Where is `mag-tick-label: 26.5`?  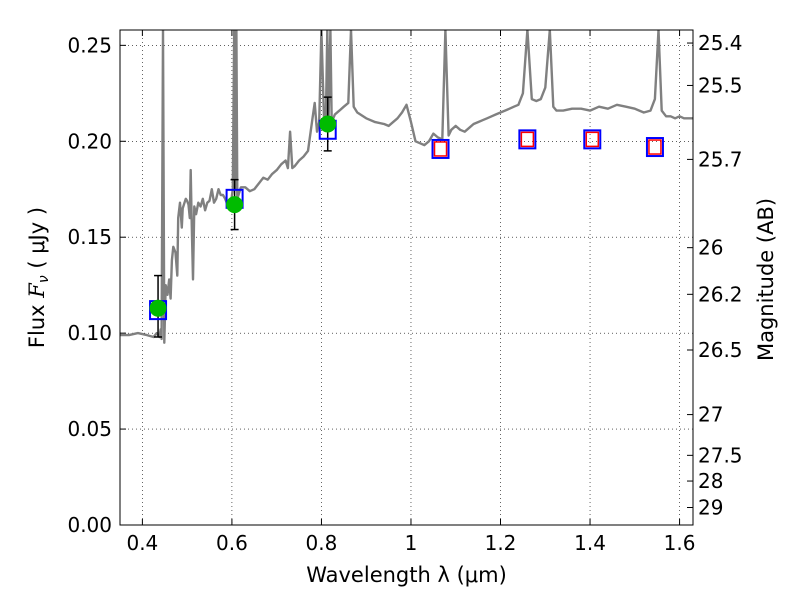 mag-tick-label: 26.5 is located at coordinates (720, 350).